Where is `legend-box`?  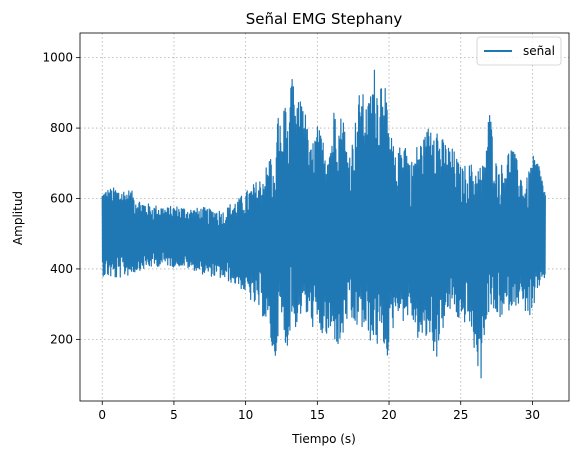 legend-box is located at coordinates (519, 51).